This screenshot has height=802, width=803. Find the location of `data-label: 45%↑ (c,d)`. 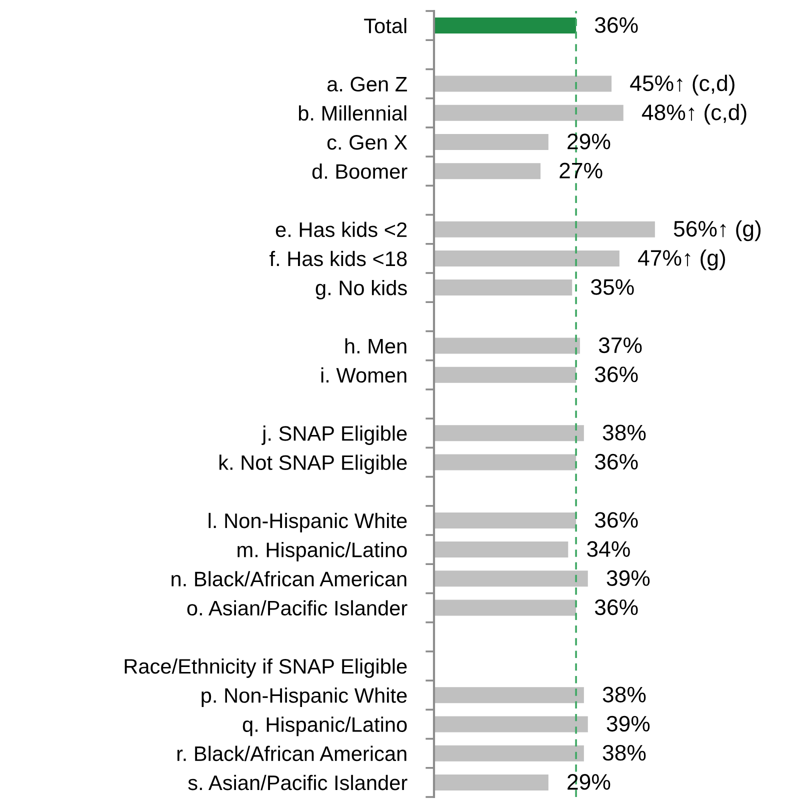

data-label: 45%↑ (c,d) is located at coordinates (682, 85).